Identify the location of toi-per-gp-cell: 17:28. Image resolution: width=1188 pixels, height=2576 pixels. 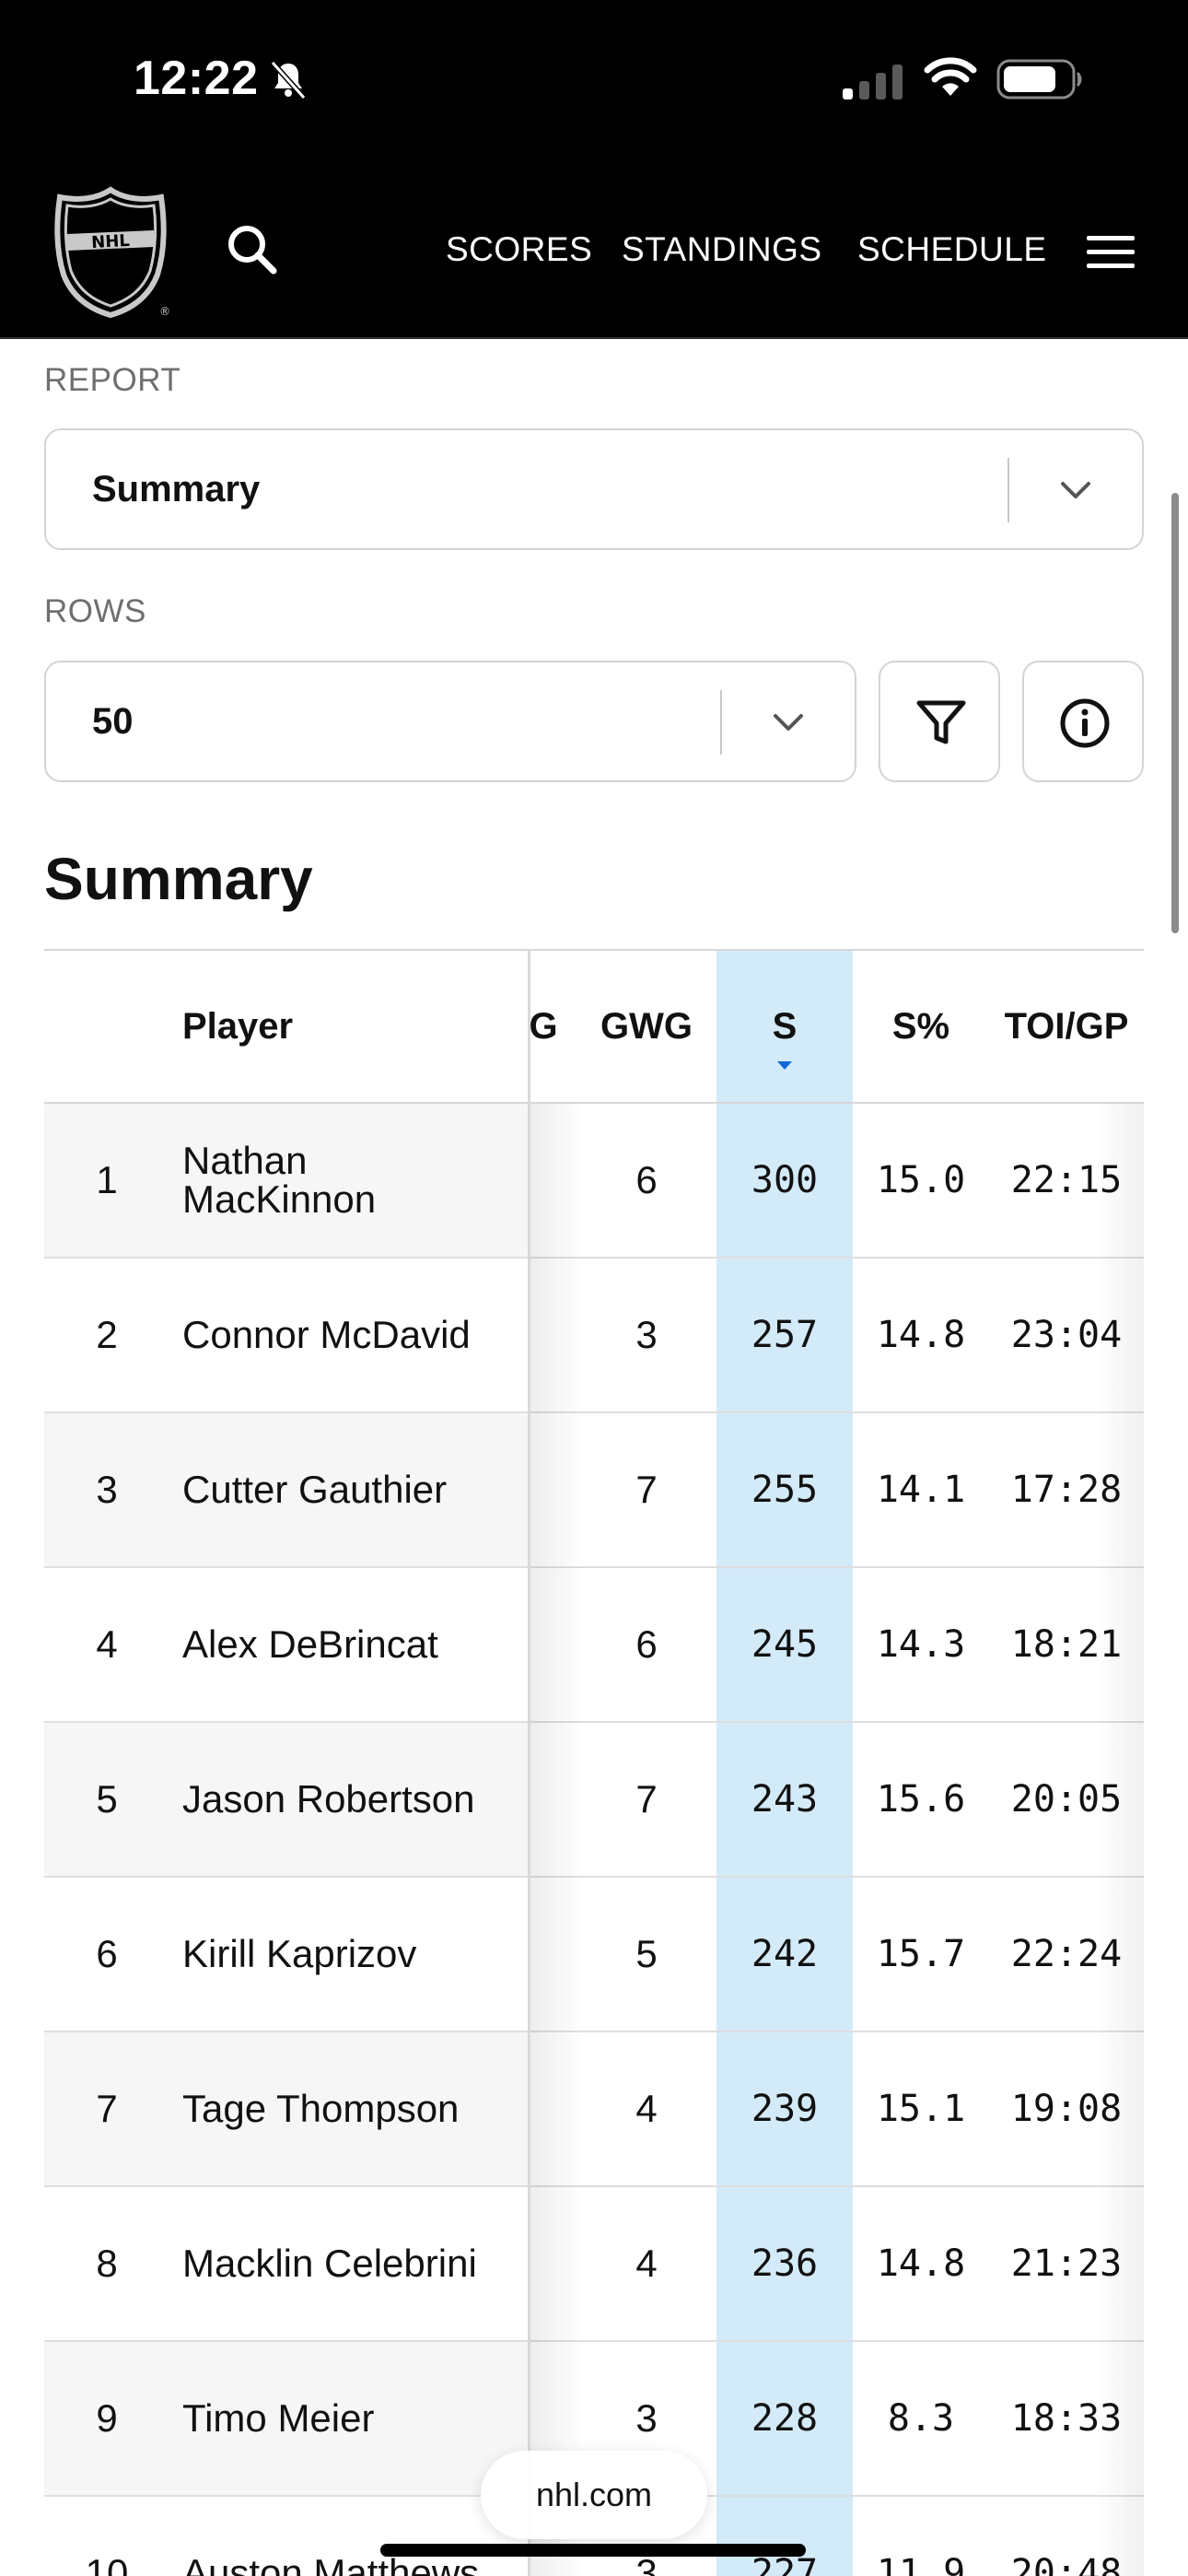
(1066, 1490).